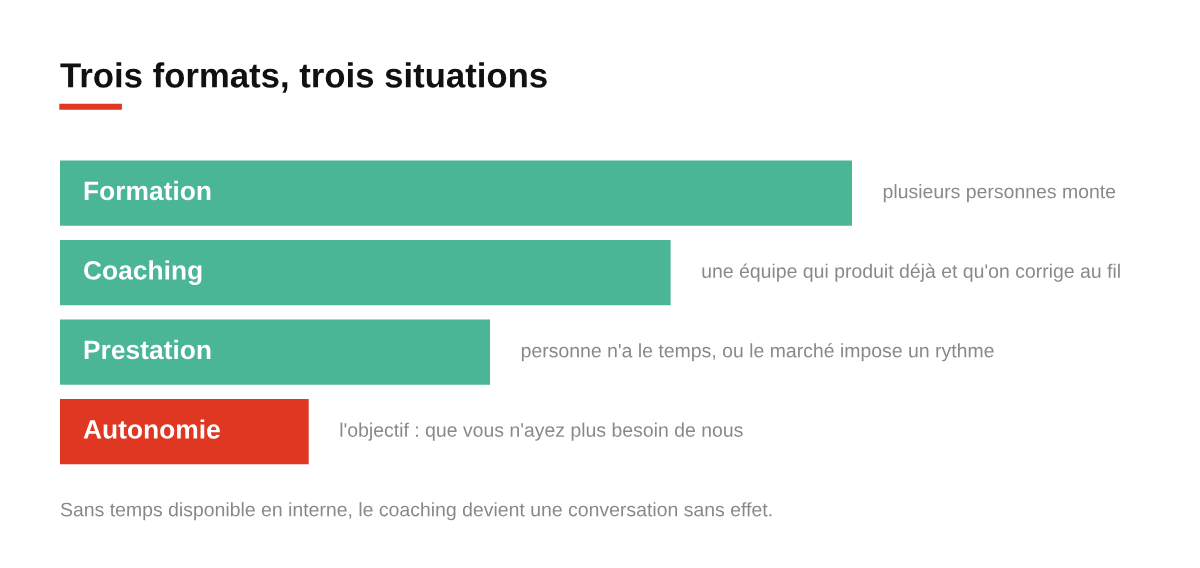 The width and height of the screenshot is (1200, 568). I want to click on annotation: une équipe qui produit déjà et qu'on corrige au fil, so click(911, 272).